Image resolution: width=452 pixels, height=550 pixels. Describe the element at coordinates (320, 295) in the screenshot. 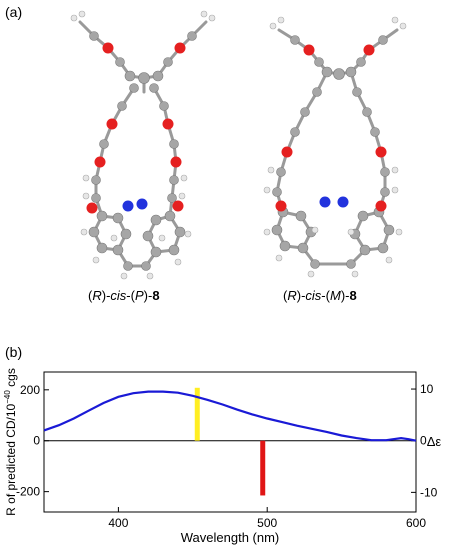

I see `caption-m-isomer: (R)-cis-(M)-8` at that location.